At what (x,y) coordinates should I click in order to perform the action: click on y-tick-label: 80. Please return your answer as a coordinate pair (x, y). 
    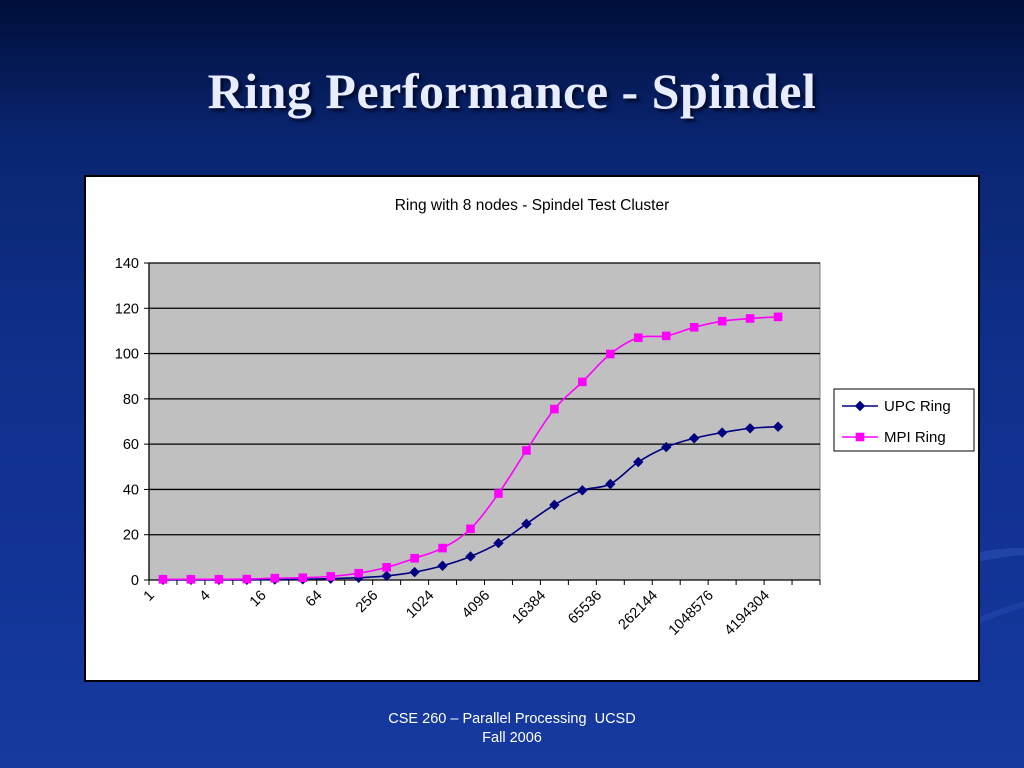
    Looking at the image, I should click on (131, 400).